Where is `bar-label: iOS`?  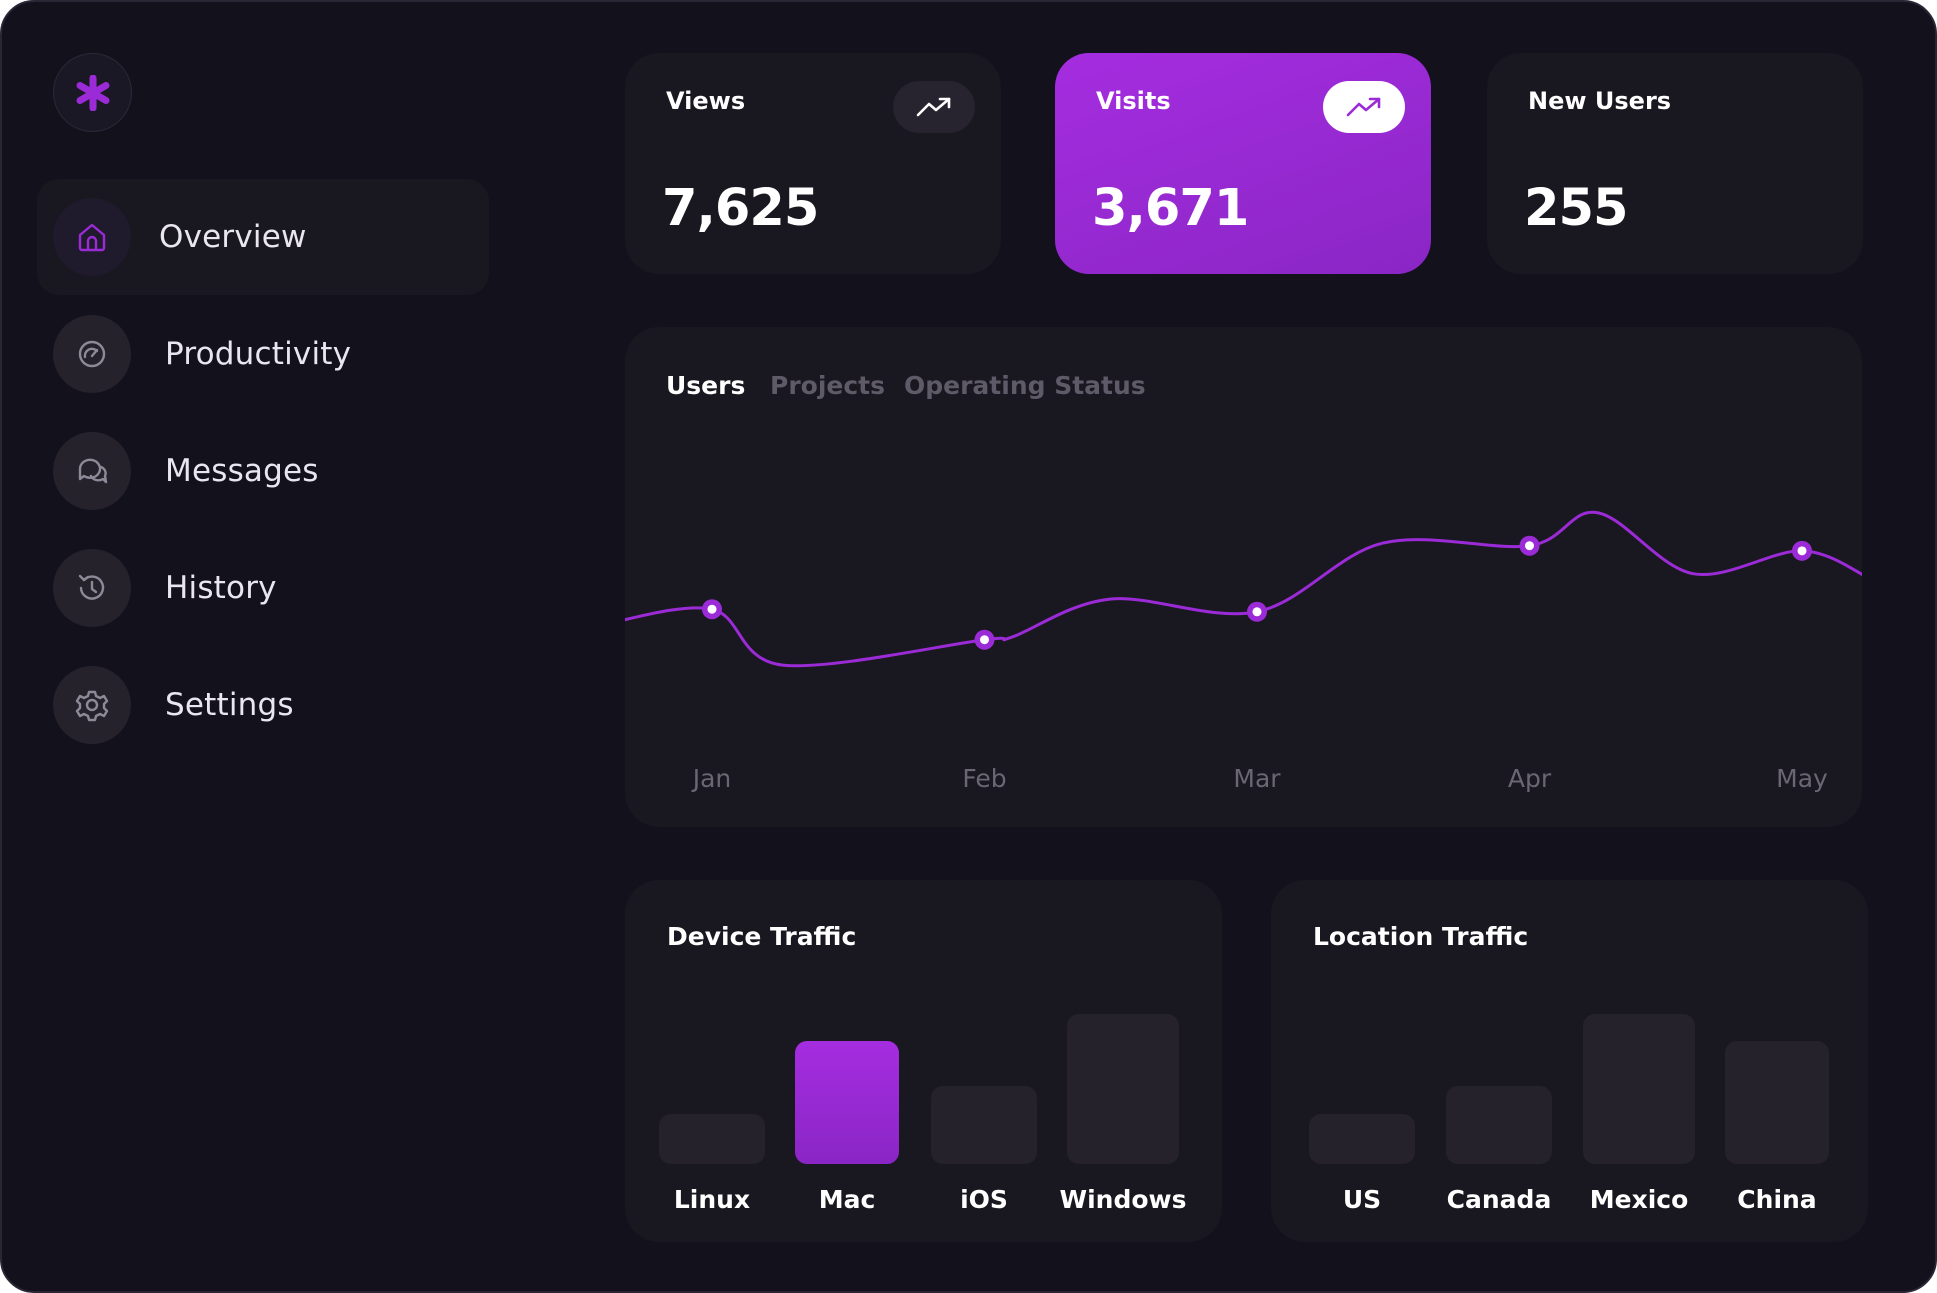 bar-label: iOS is located at coordinates (984, 1199).